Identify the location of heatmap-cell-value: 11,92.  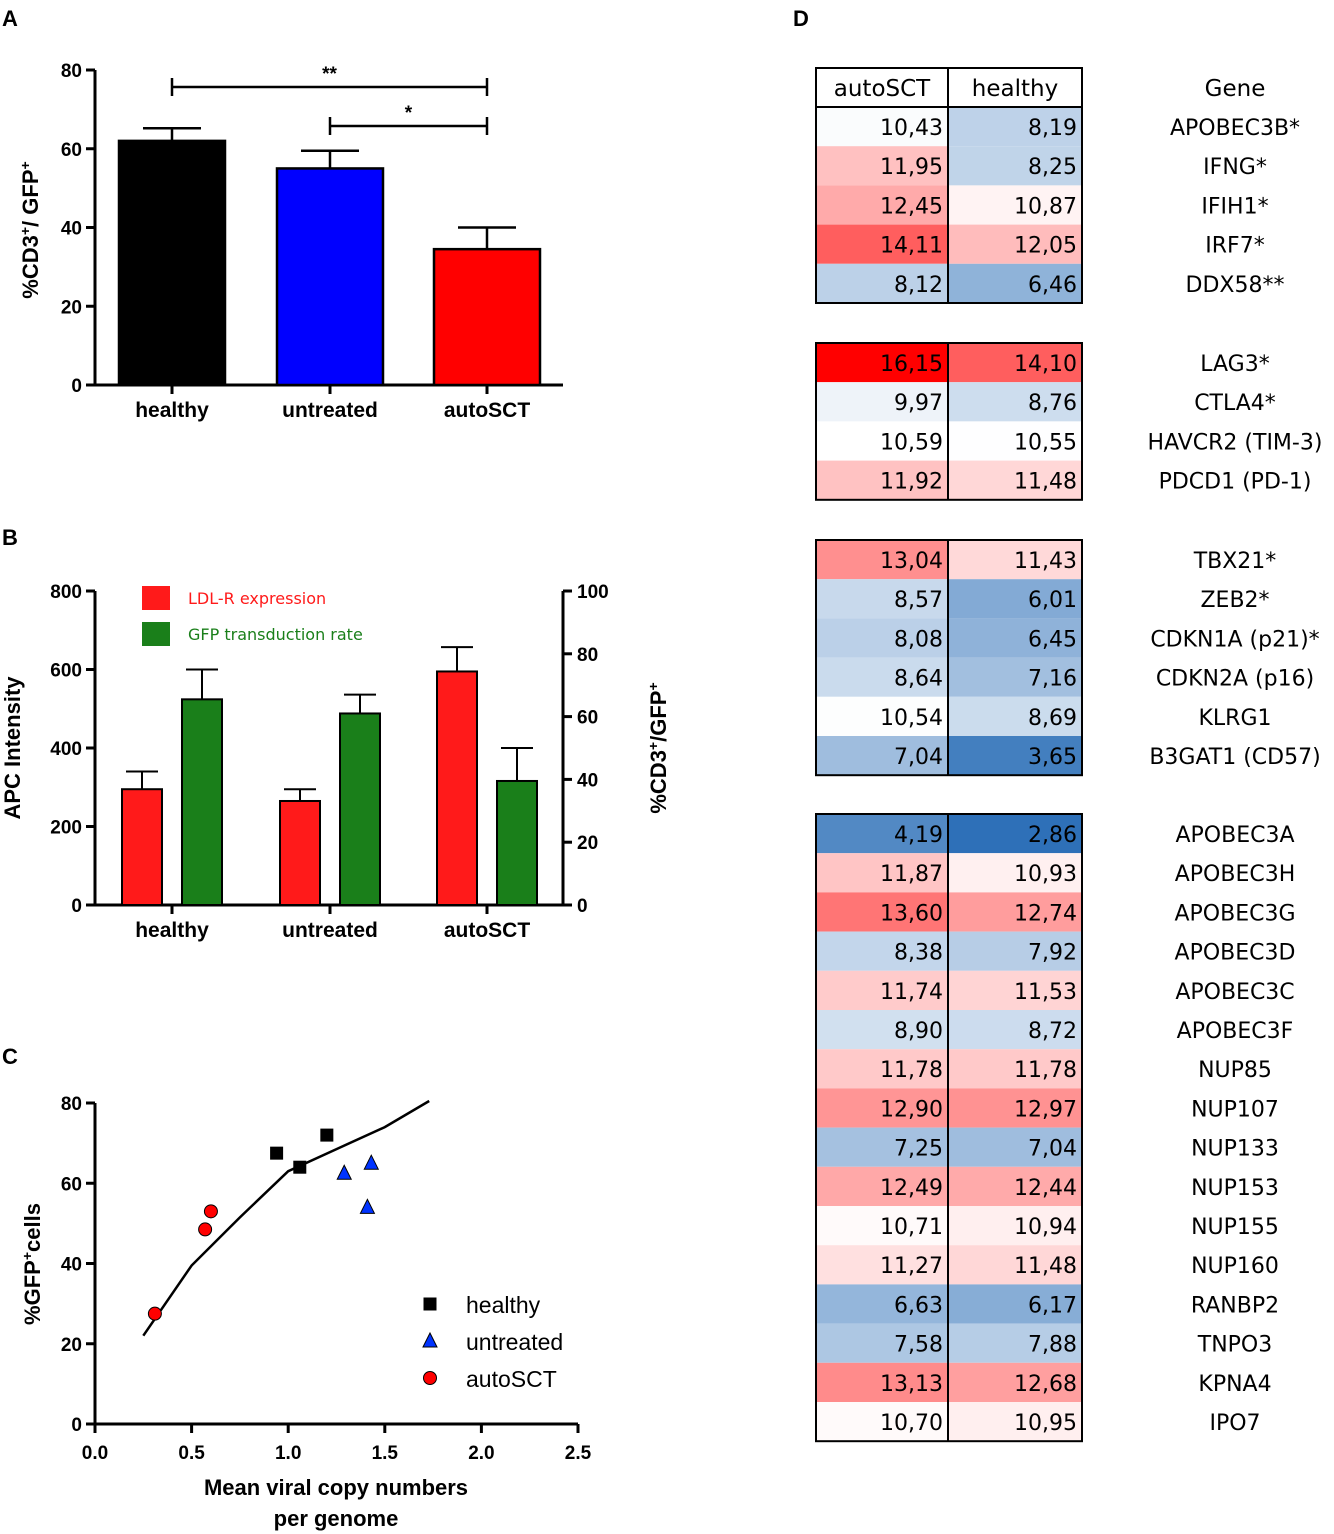
(911, 482).